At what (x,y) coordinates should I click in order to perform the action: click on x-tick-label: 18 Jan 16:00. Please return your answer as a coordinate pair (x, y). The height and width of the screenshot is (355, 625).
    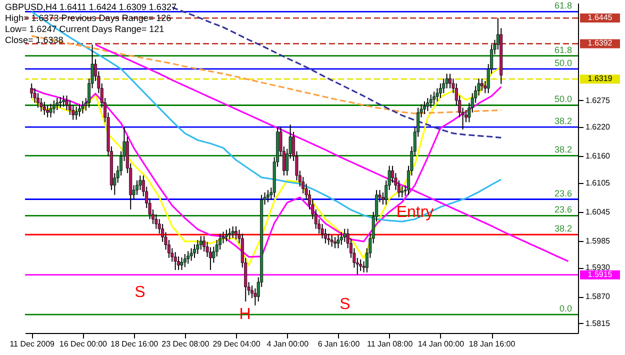
    Looking at the image, I should click on (492, 344).